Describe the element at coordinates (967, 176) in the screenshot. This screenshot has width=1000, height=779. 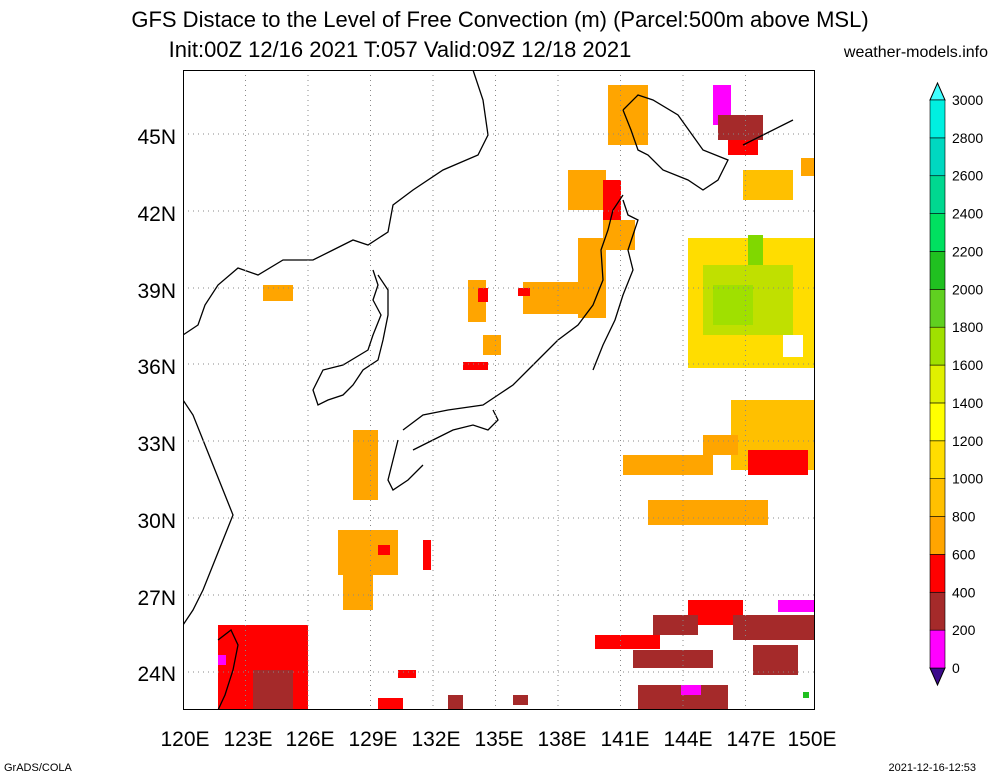
I see `colorbar-label: 2600` at that location.